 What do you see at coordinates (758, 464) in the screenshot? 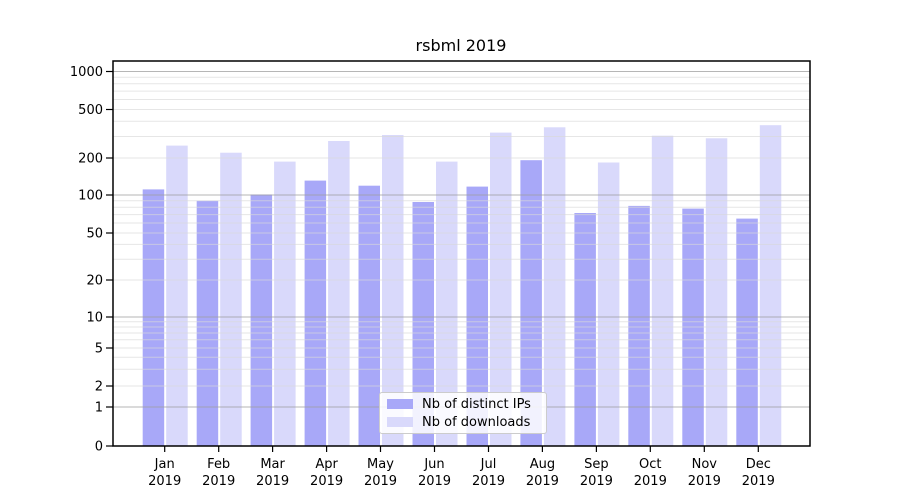
I see `x-tick-label-month: Dec` at bounding box center [758, 464].